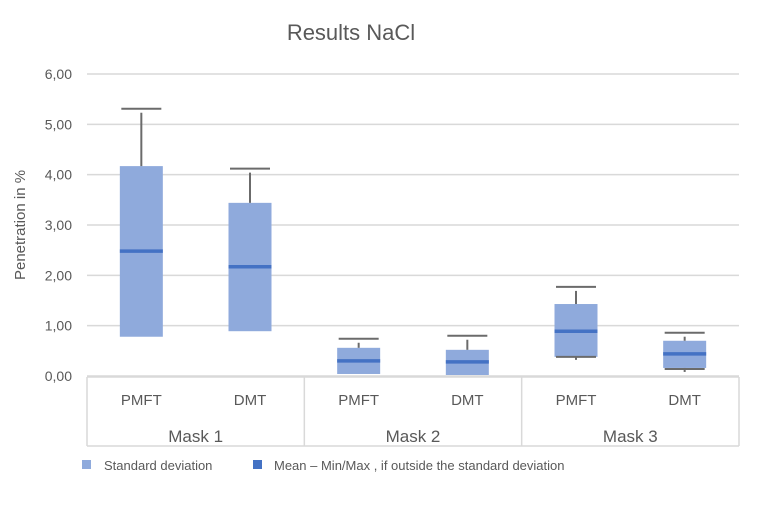 The image size is (777, 526). What do you see at coordinates (630, 436) in the screenshot?
I see `group-label: Mask 3` at bounding box center [630, 436].